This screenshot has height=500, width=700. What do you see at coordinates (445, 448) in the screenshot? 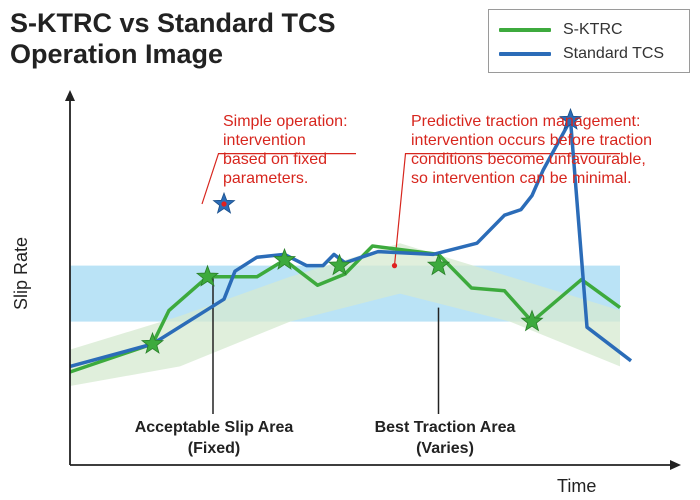
I see `best-traction-area-subtitle: (Varies)` at bounding box center [445, 448].